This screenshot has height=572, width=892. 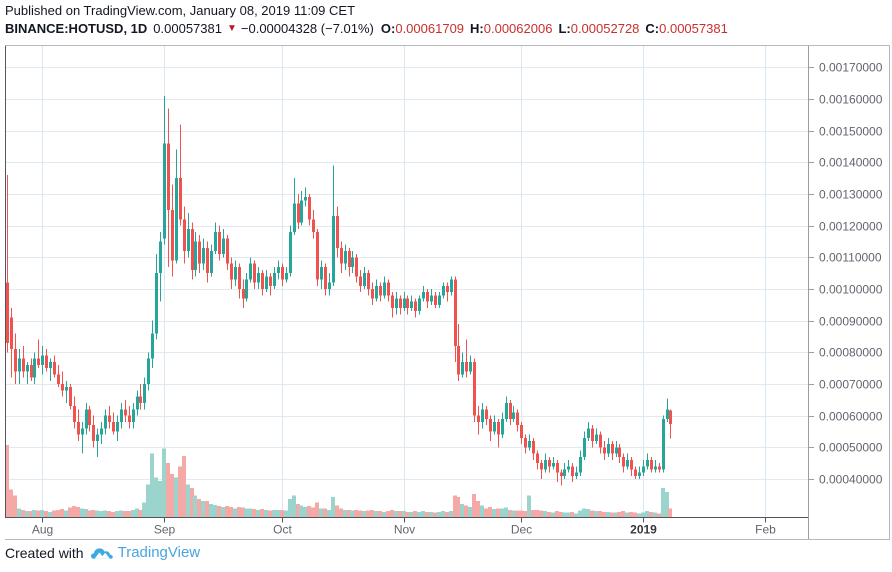 What do you see at coordinates (643, 530) in the screenshot?
I see `x-axis-label: 2019` at bounding box center [643, 530].